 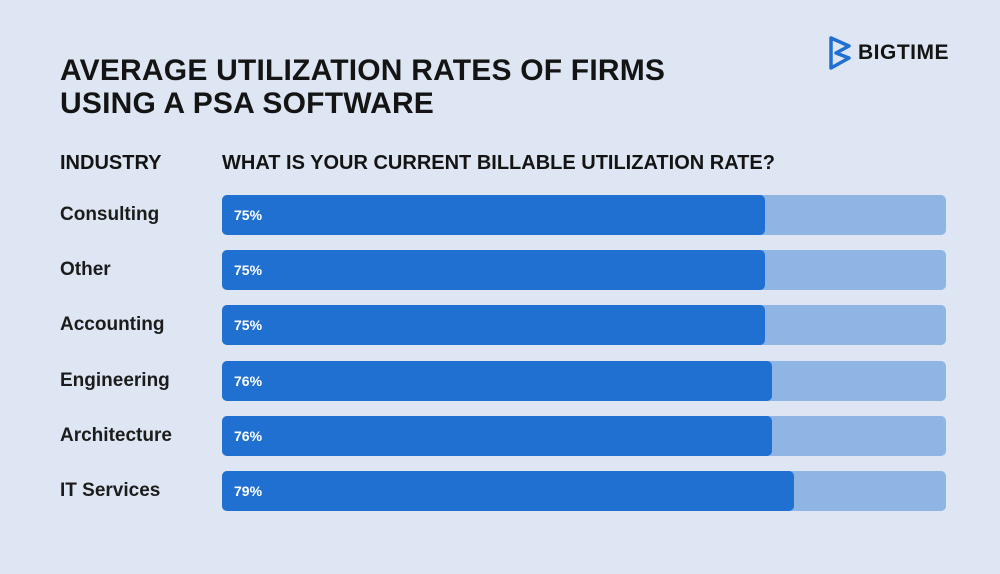 What do you see at coordinates (110, 214) in the screenshot?
I see `category-label: Consulting` at bounding box center [110, 214].